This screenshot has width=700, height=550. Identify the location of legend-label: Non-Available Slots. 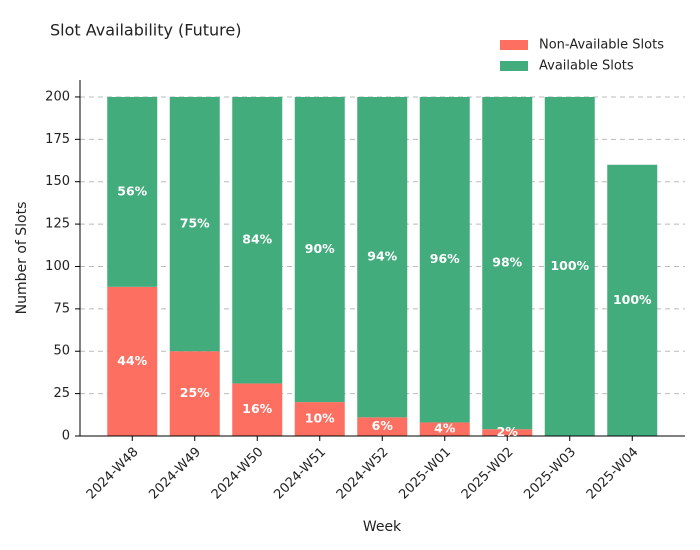
(601, 45).